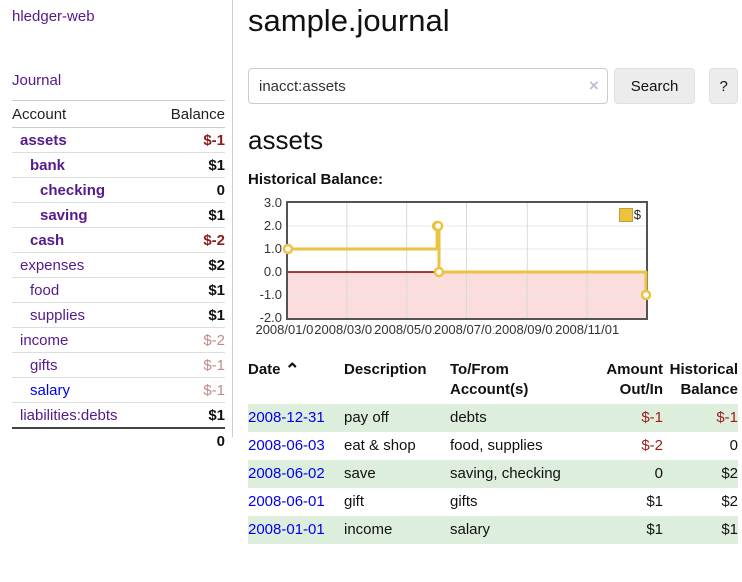 This screenshot has height=582, width=742. Describe the element at coordinates (270, 294) in the screenshot. I see `y-tick-label: -1.0` at that location.